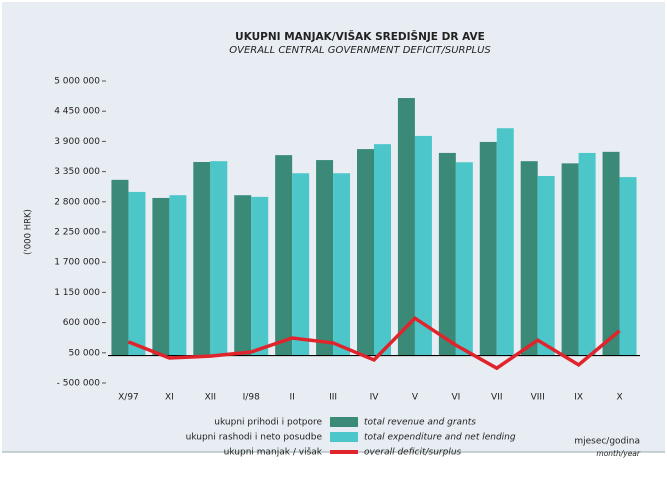 This screenshot has width=667, height=477. Describe the element at coordinates (360, 36) in the screenshot. I see `chart-title: UKUPNI MANJAK/VIŠAK SREDIŠNJE DR AVE` at that location.